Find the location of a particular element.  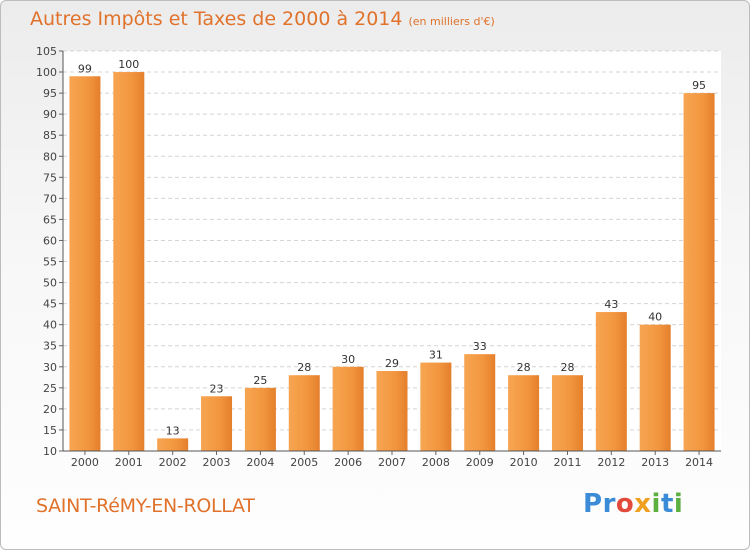

y-tick-label: 55 is located at coordinates (50, 262).